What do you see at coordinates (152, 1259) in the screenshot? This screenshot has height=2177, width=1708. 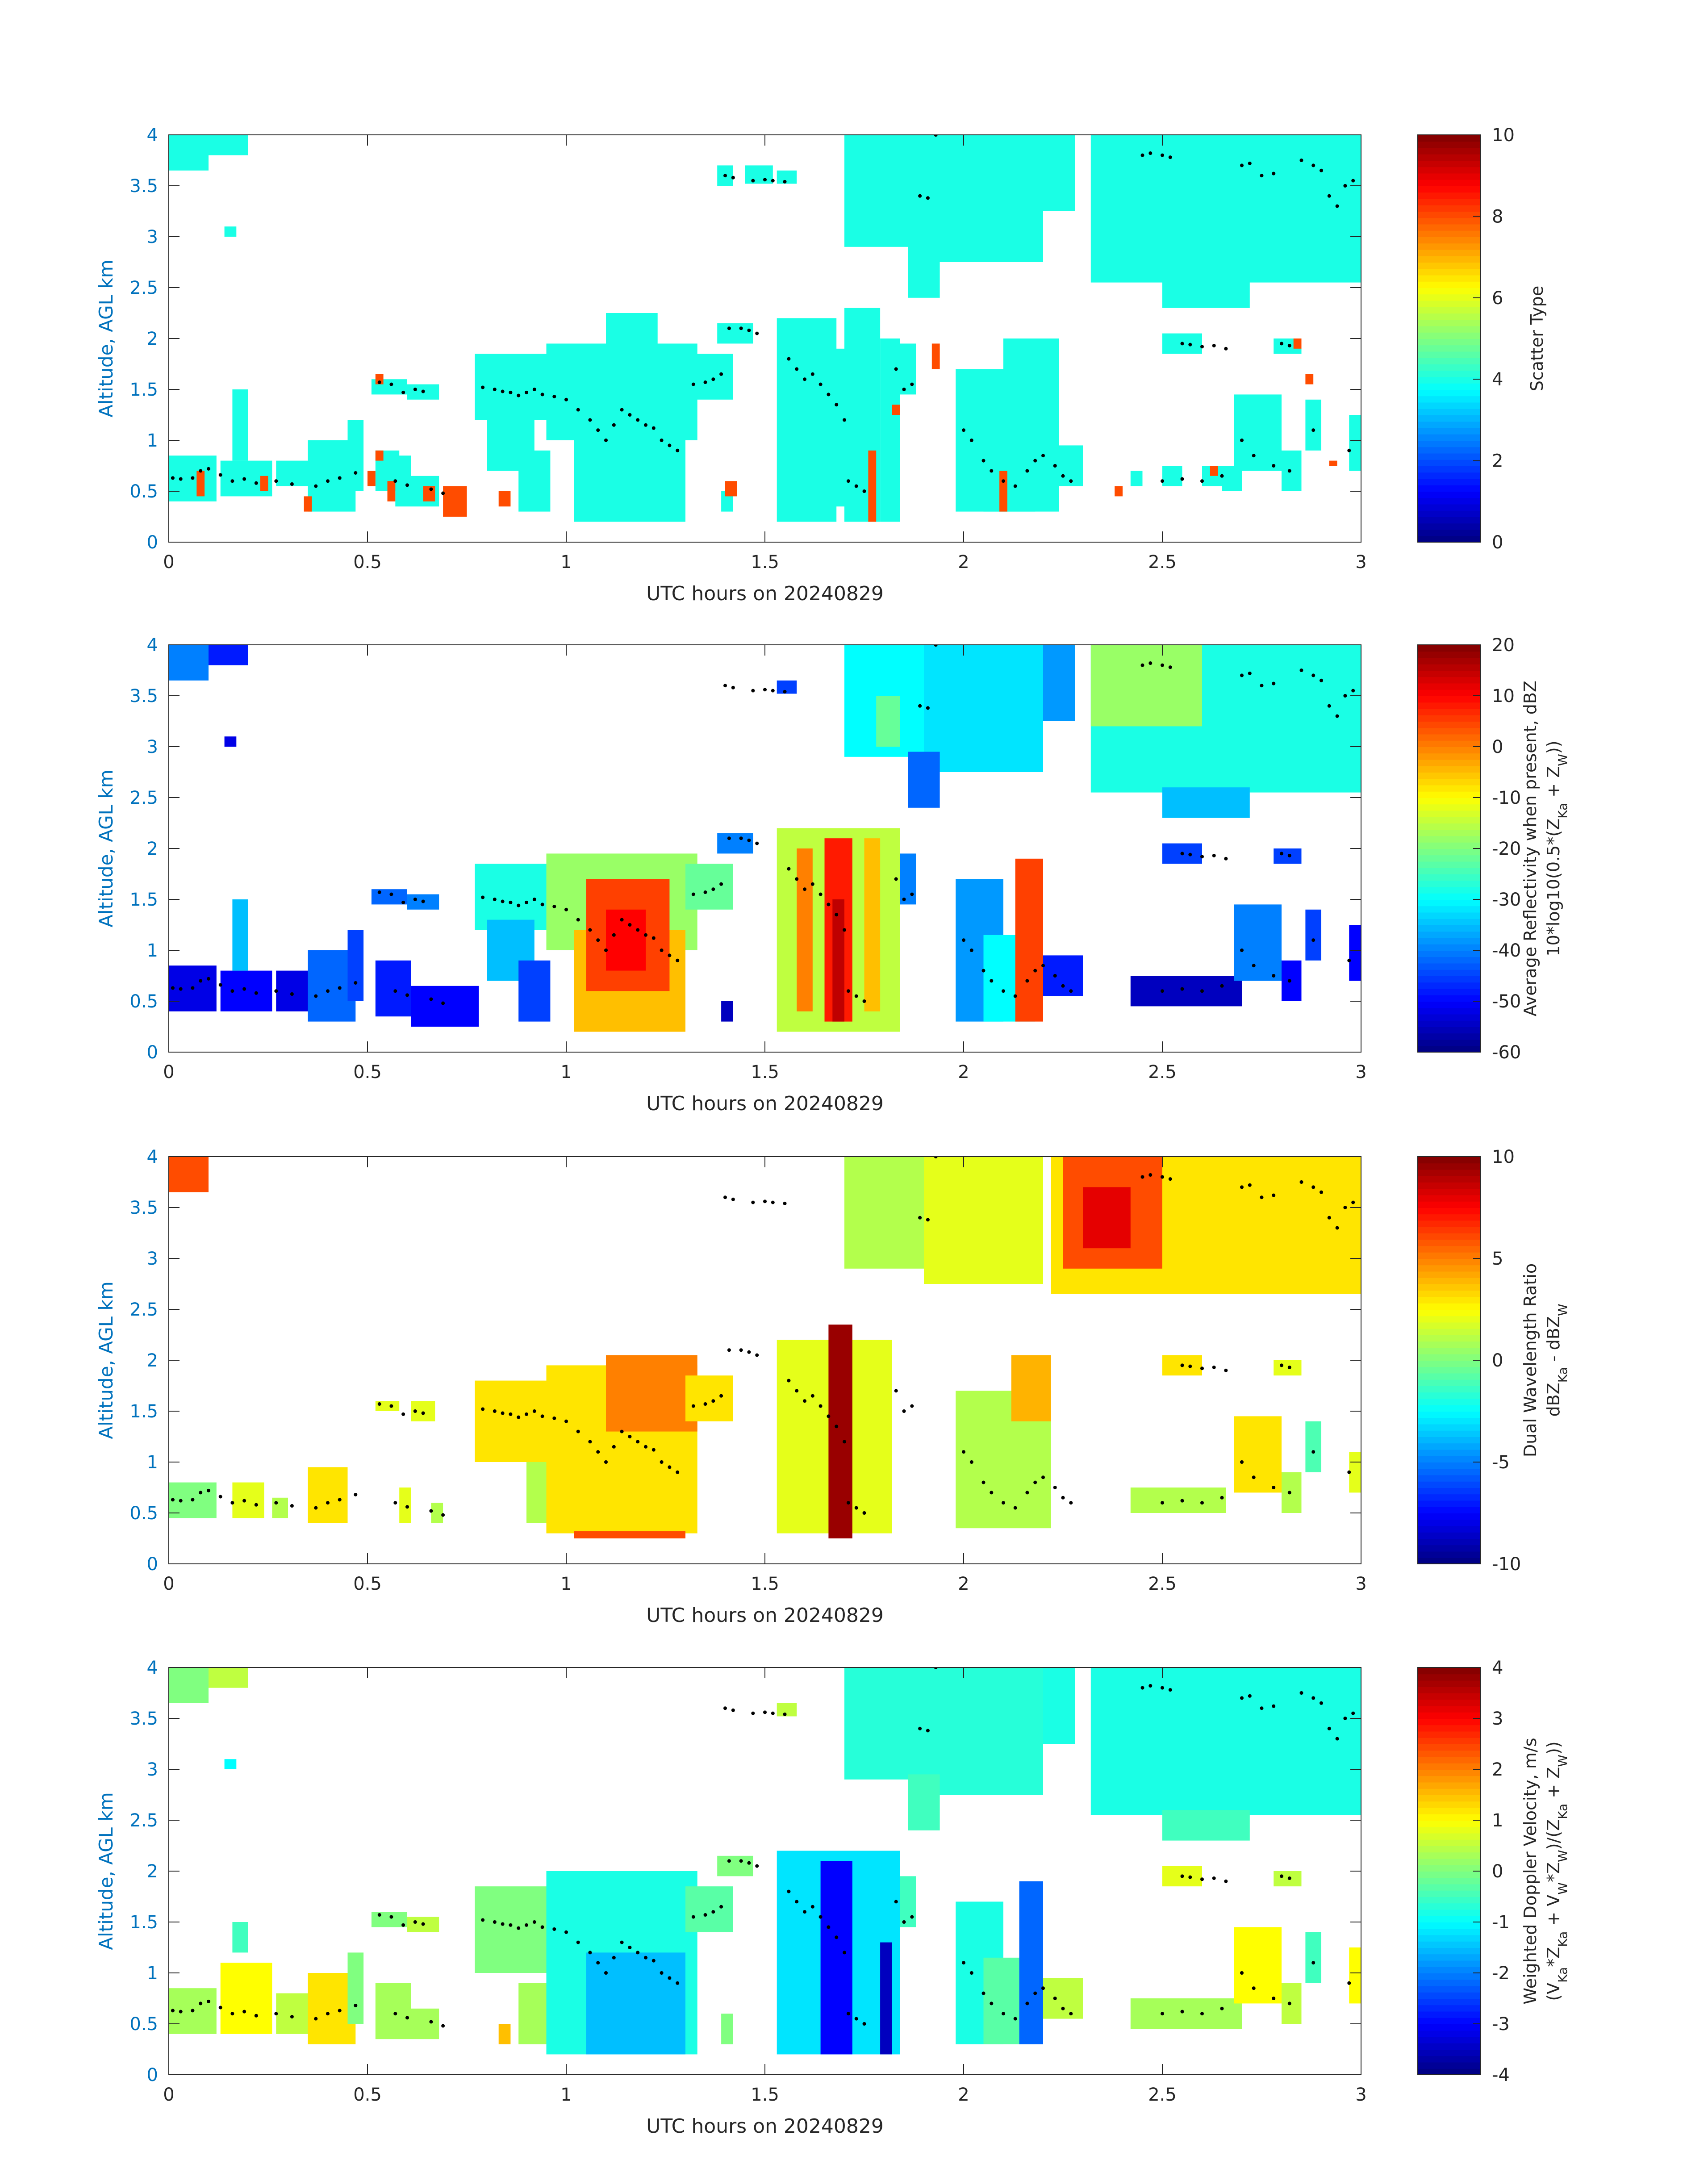 I see `y-tick-label: 3` at bounding box center [152, 1259].